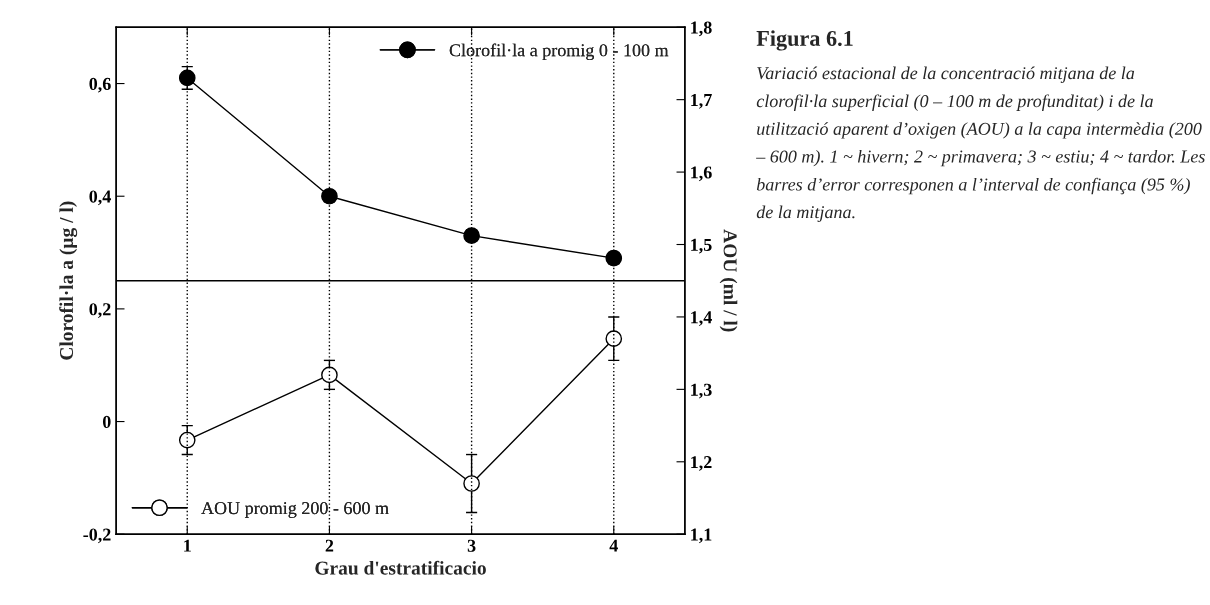  Describe the element at coordinates (100, 198) in the screenshot. I see `y-tick-label: 0,4` at that location.